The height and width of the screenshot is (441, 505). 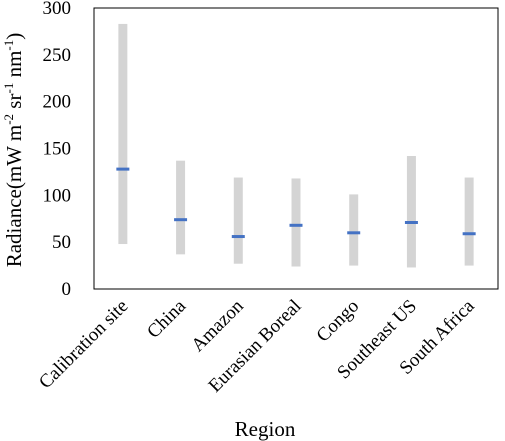 What do you see at coordinates (61, 242) in the screenshot?
I see `y-tick-label: 50` at bounding box center [61, 242].